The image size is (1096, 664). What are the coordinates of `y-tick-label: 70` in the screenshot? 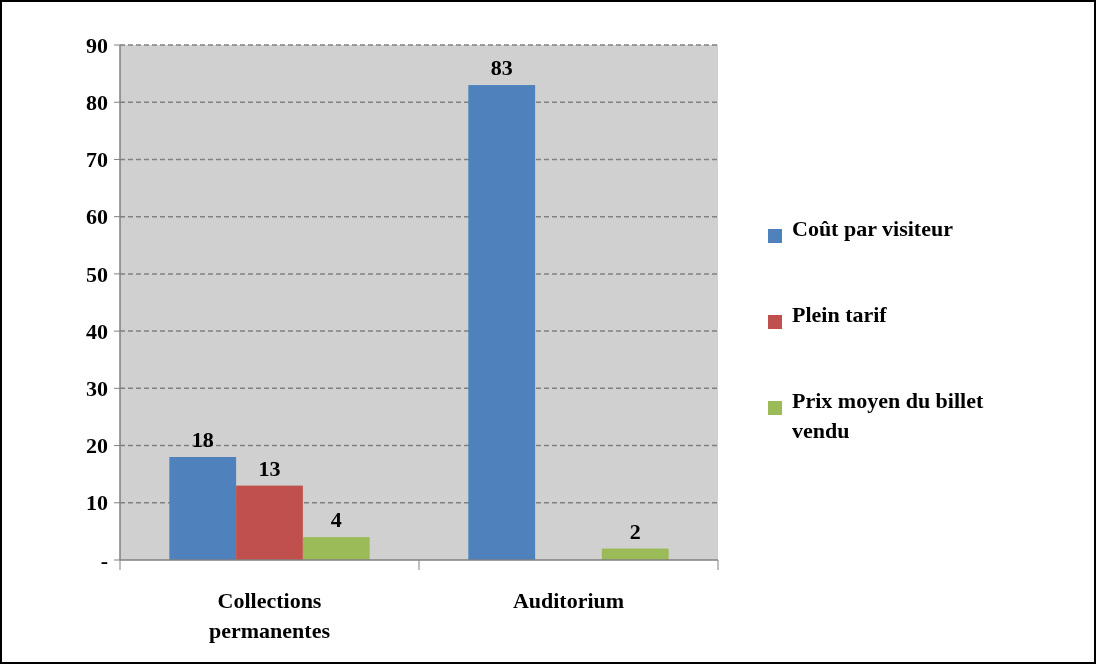 It's located at (97, 160).